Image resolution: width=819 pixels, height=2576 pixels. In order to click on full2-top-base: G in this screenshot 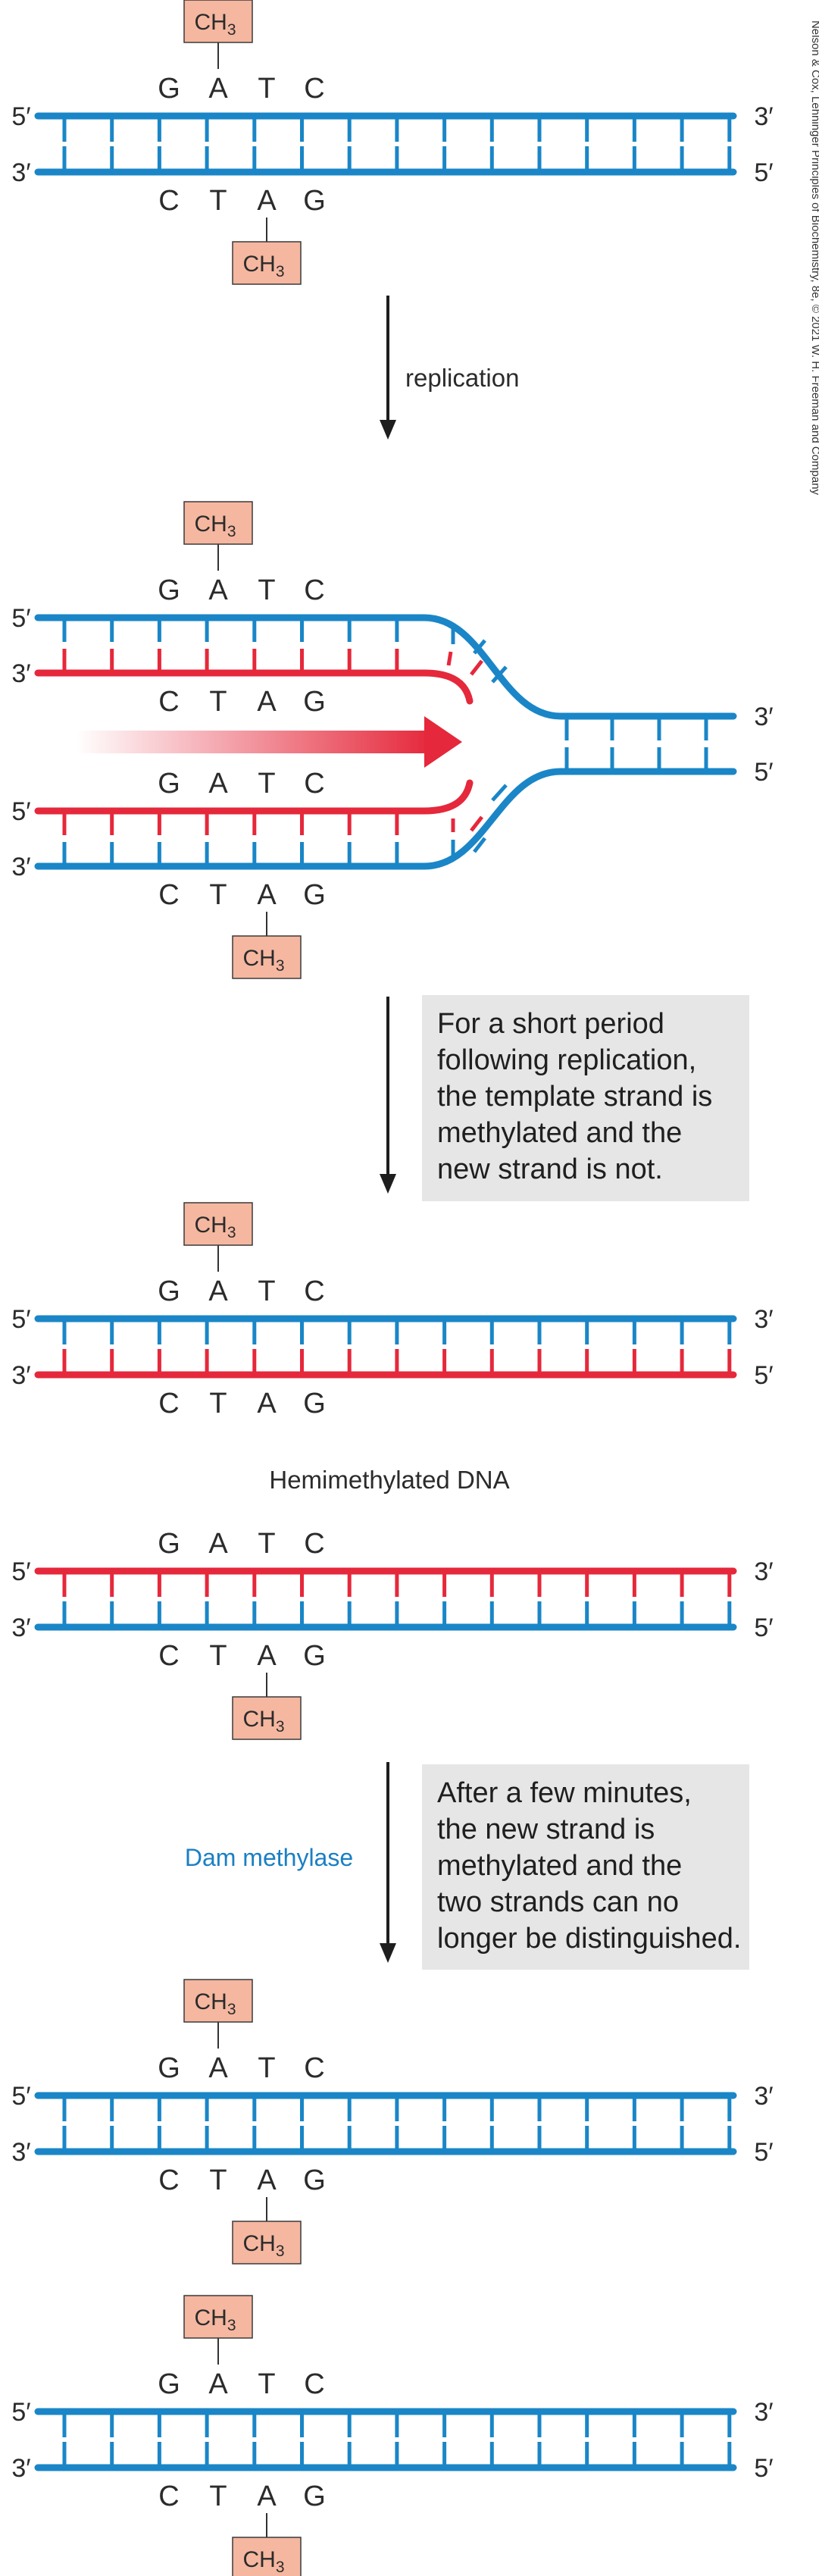, I will do `click(169, 2384)`.